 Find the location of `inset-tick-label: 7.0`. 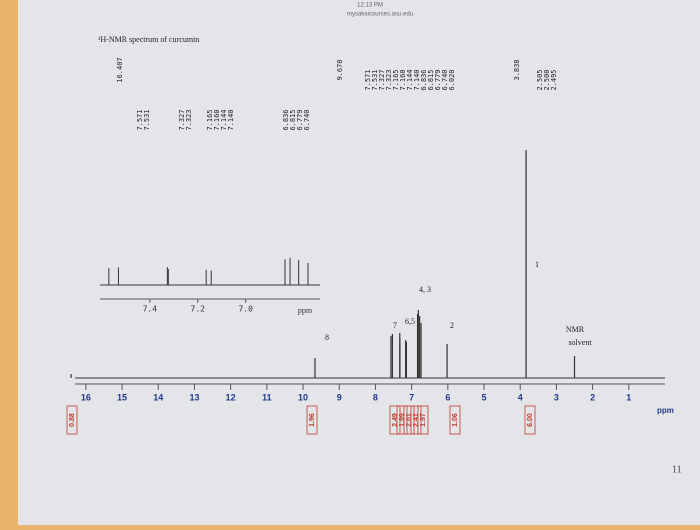

inset-tick-label: 7.0 is located at coordinates (245, 309).